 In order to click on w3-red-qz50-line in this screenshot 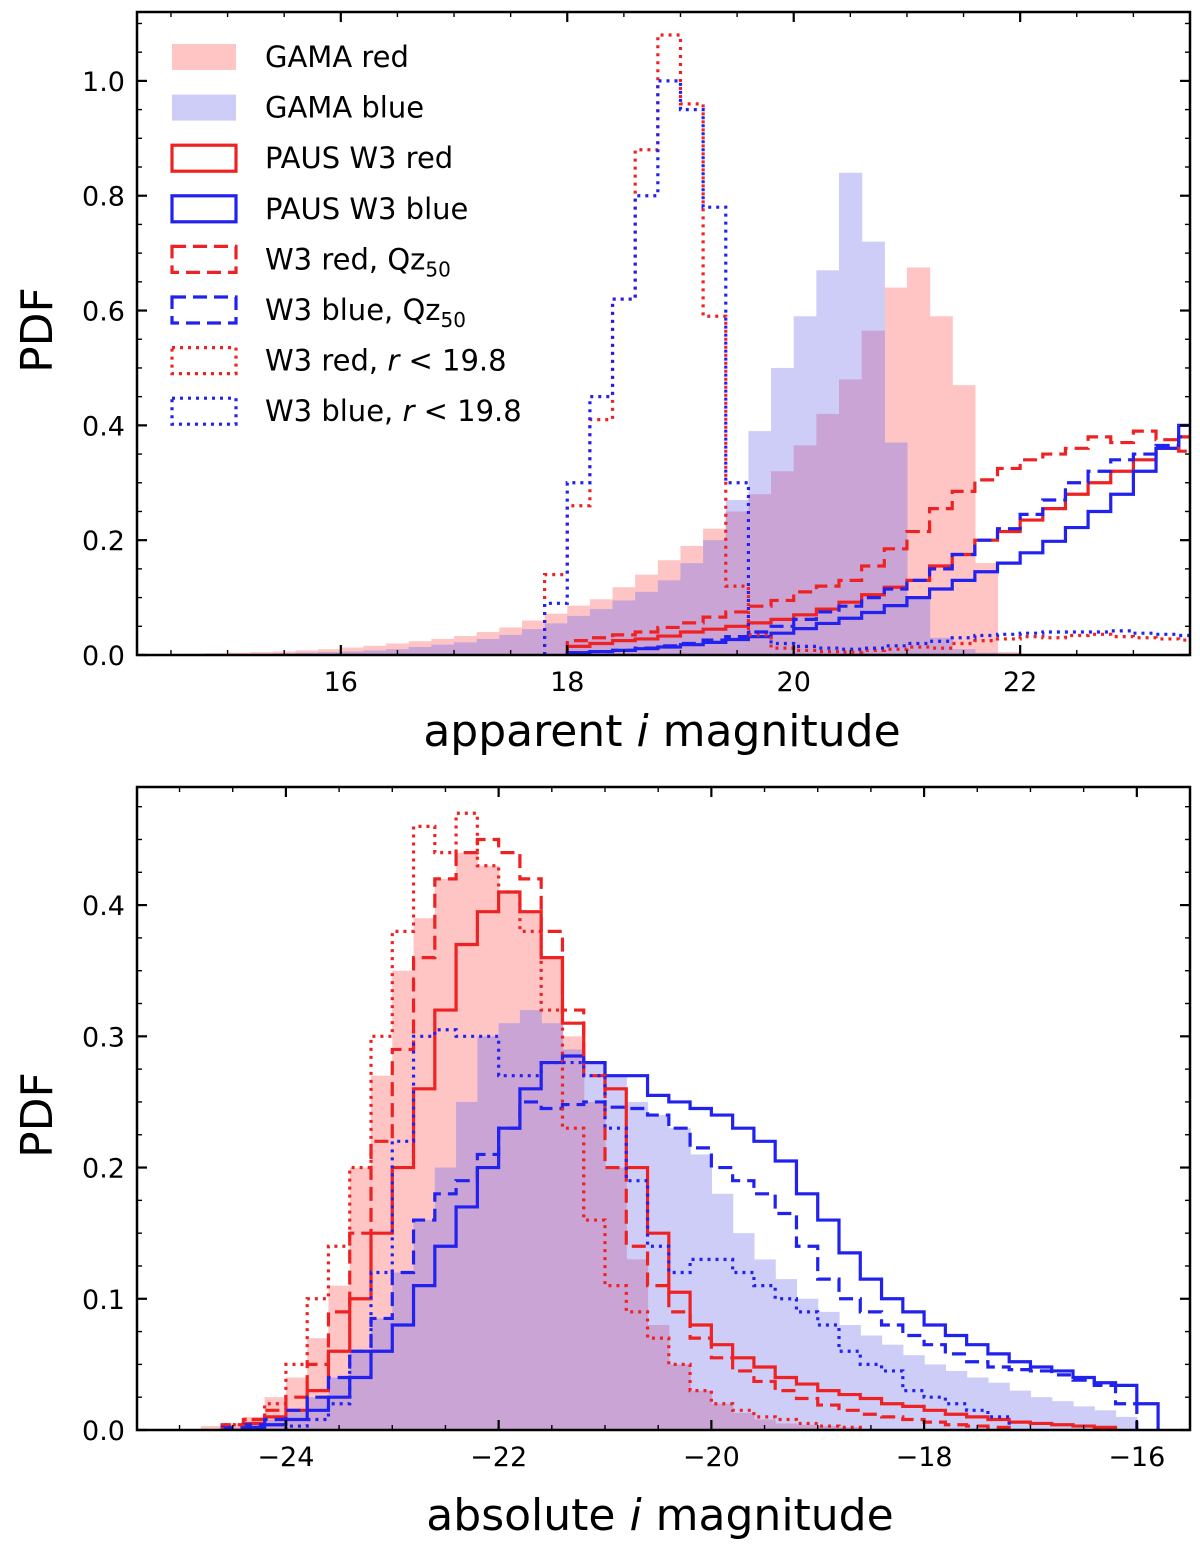, I will do `click(877, 542)`.